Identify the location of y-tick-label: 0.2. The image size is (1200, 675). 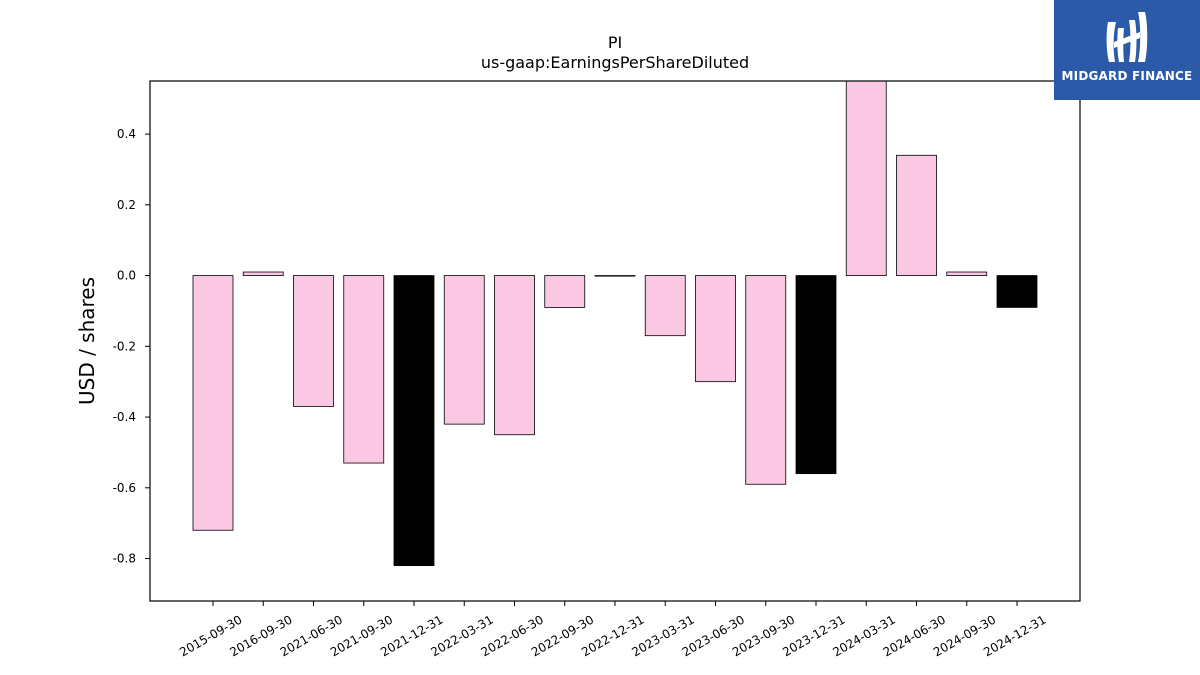
(126, 205).